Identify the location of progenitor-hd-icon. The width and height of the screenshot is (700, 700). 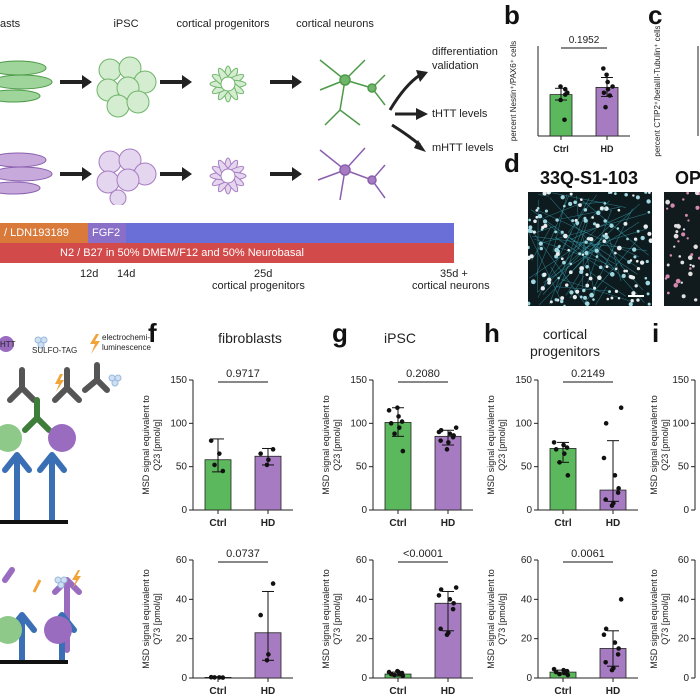
(228, 176).